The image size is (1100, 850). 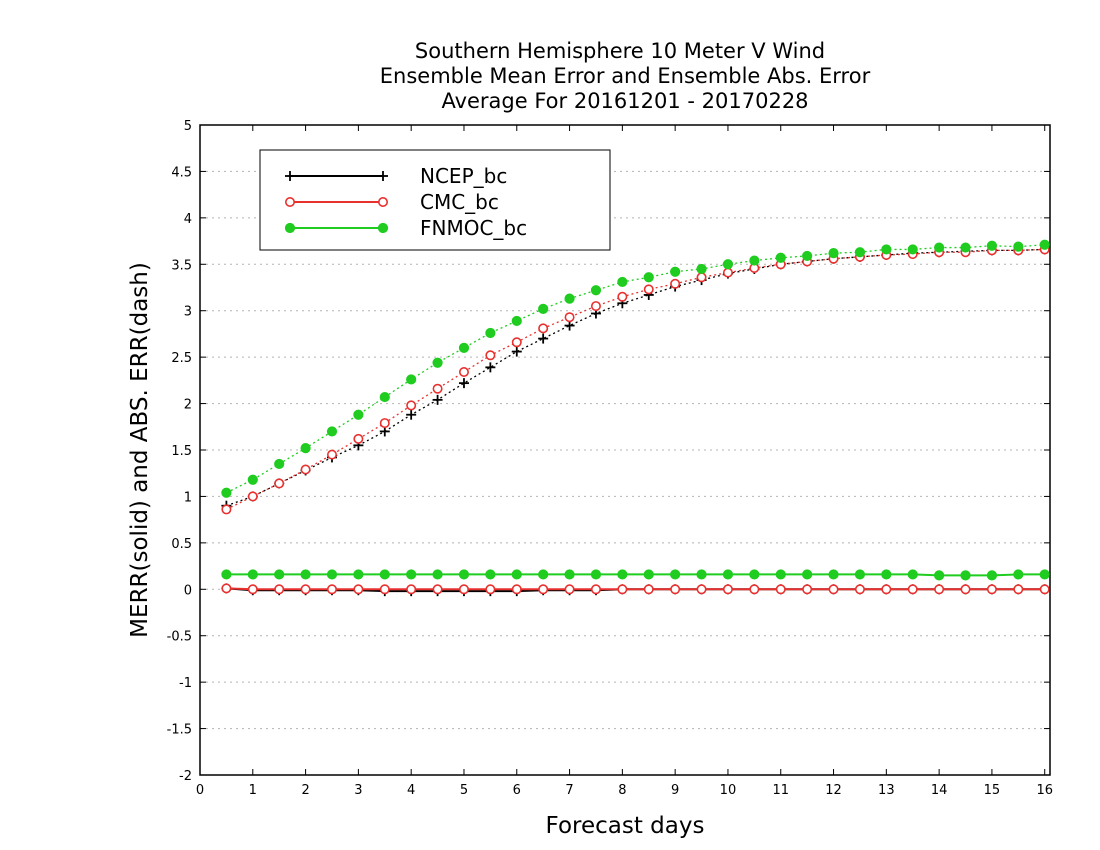 I want to click on x-tick-label: 5, so click(x=464, y=790).